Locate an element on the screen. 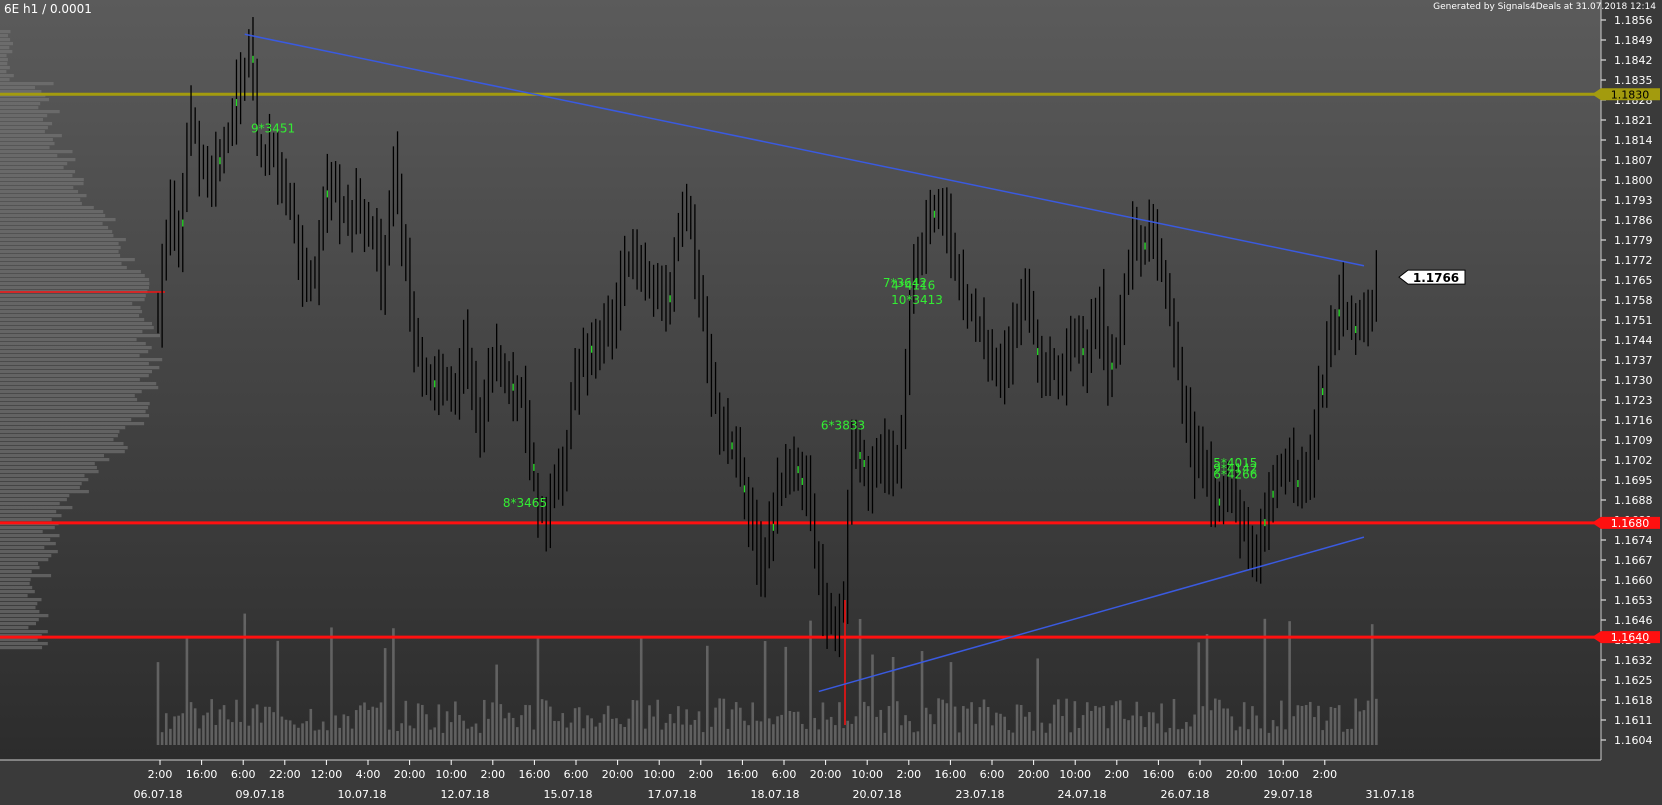  price-tick-label: 1.1625 is located at coordinates (1633, 680).